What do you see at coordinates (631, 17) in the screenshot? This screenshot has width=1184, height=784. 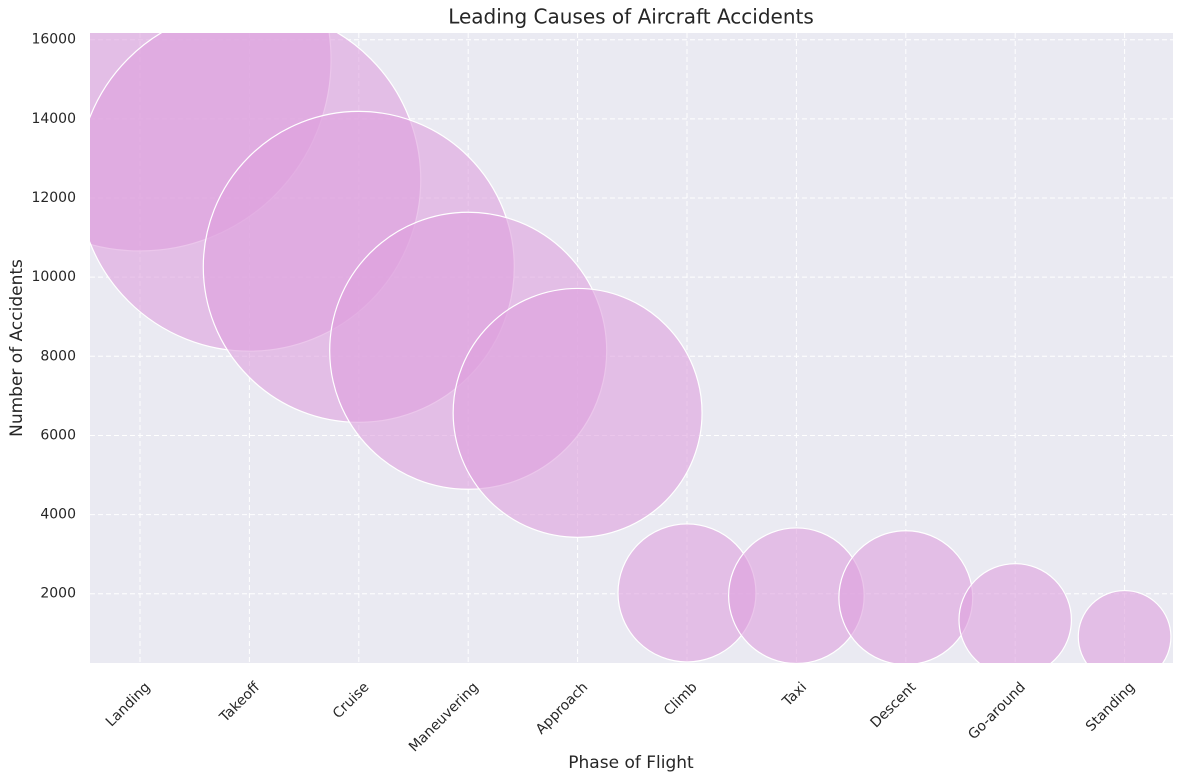 I see `chart-title: Leading Causes of Aircraft Accidents` at bounding box center [631, 17].